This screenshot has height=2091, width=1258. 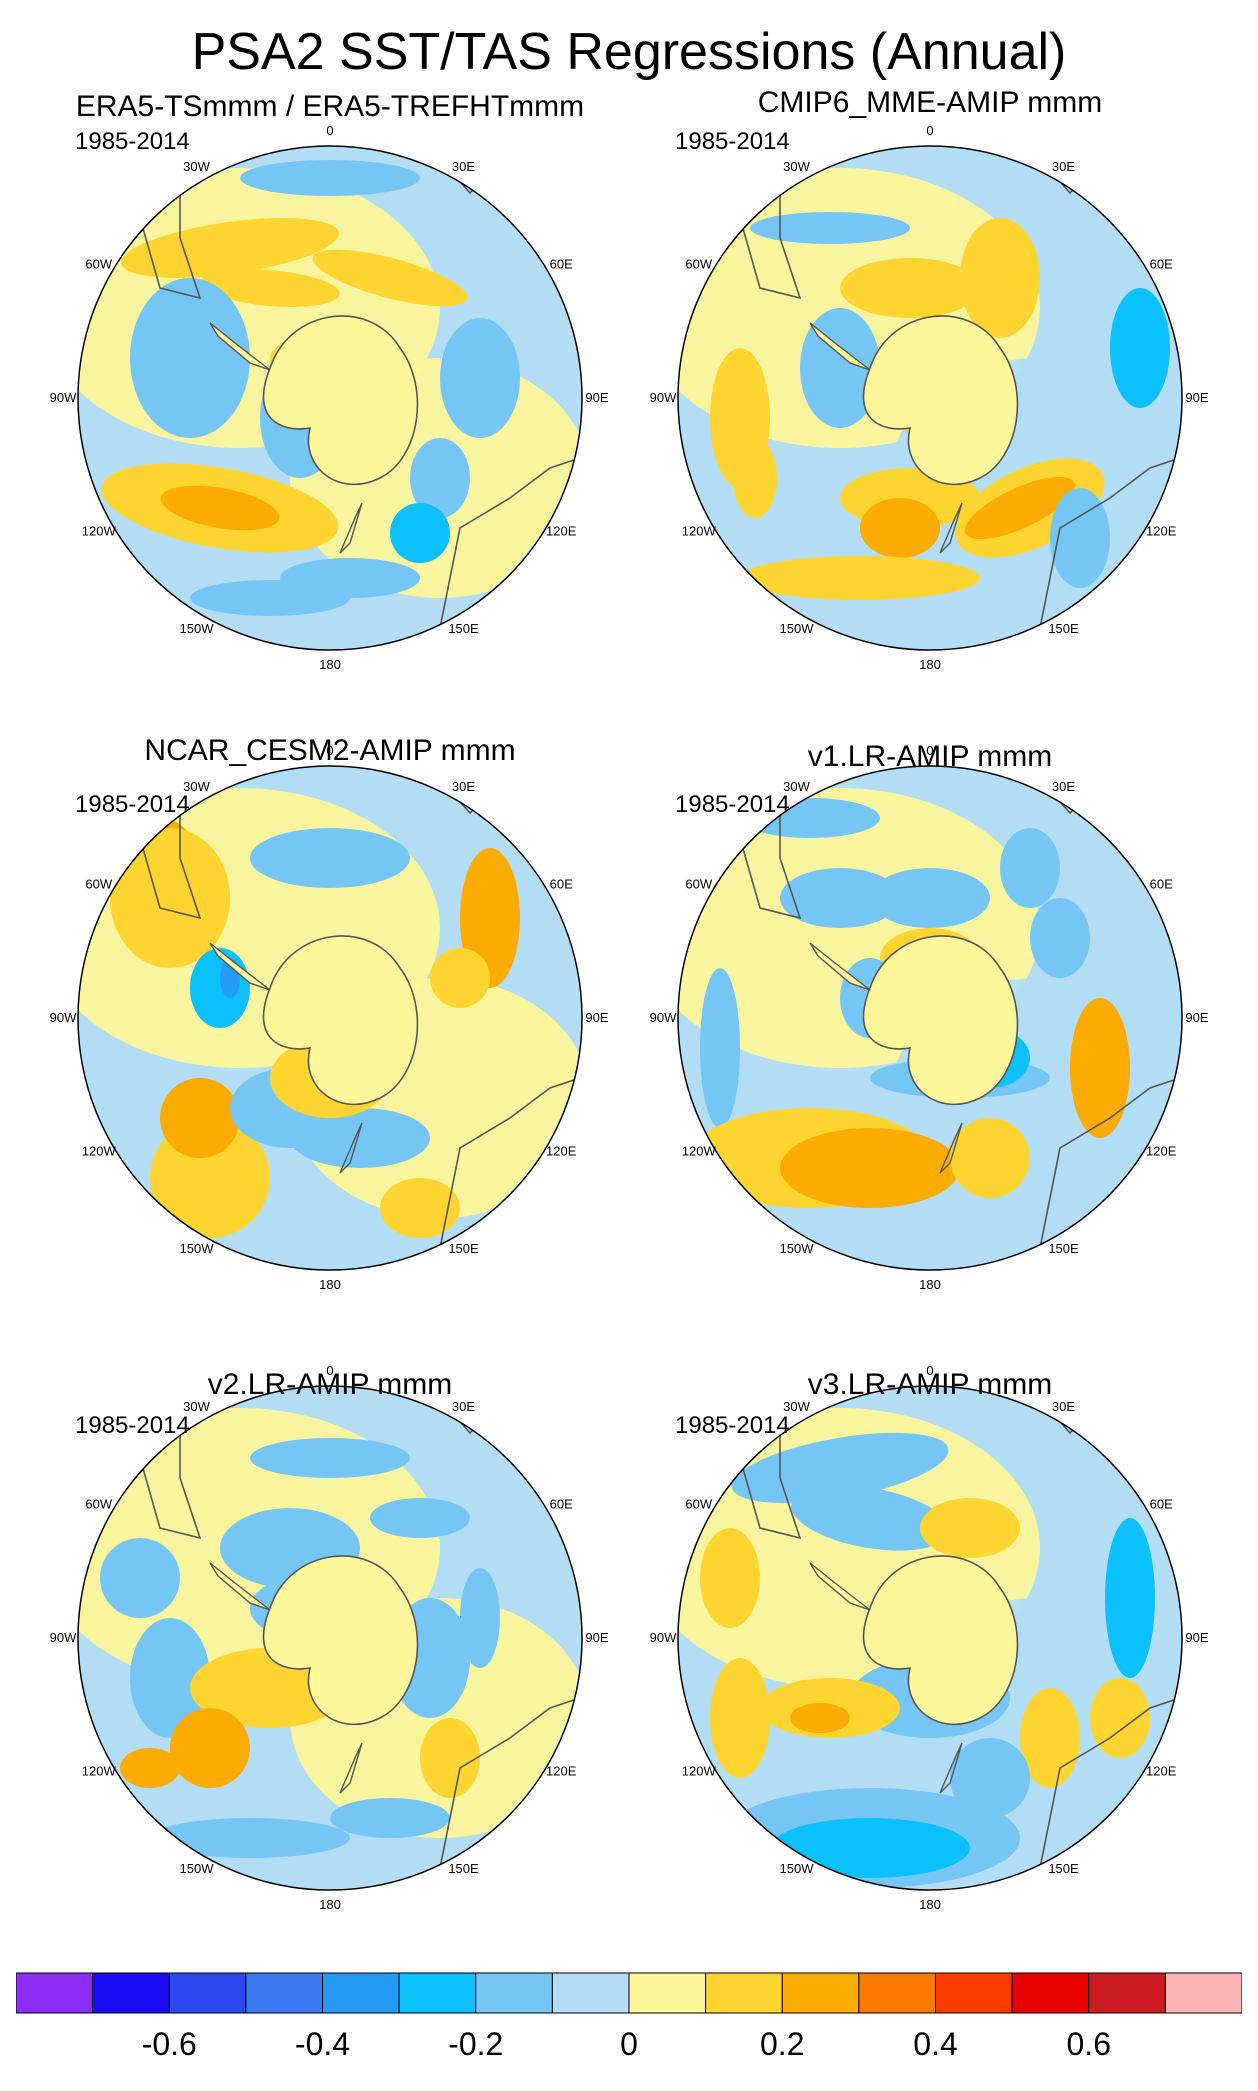 I want to click on colorbar-tick-label: 0.4, so click(x=935, y=2044).